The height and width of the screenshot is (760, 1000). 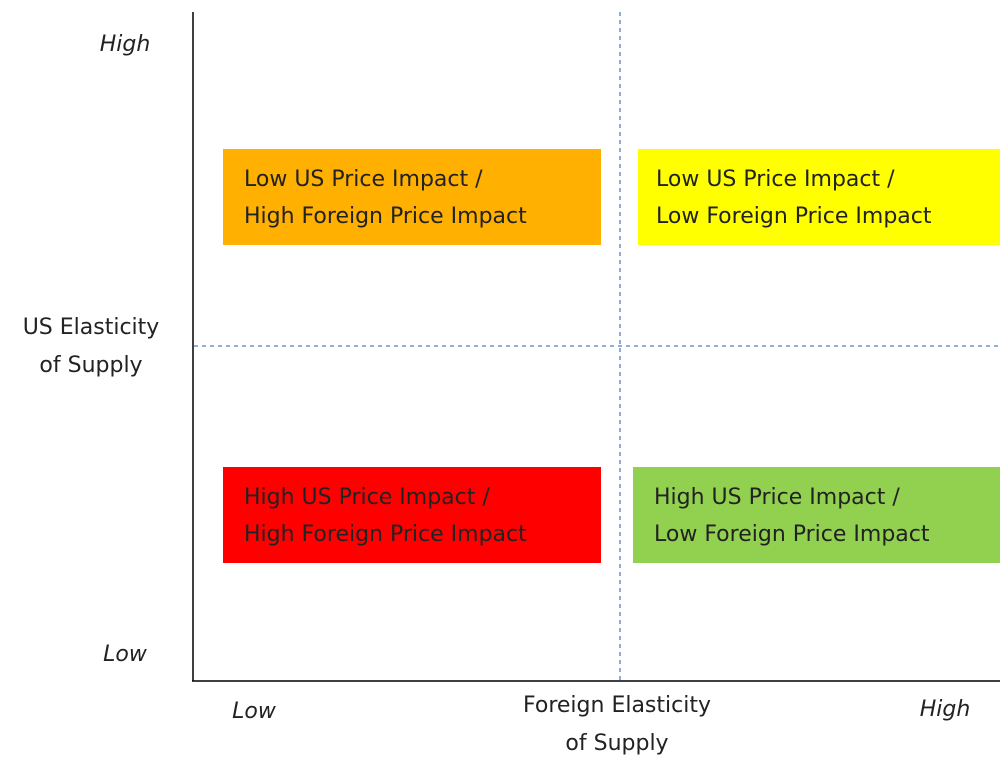 I want to click on x-axis-title: Foreign Elasticity, so click(x=617, y=705).